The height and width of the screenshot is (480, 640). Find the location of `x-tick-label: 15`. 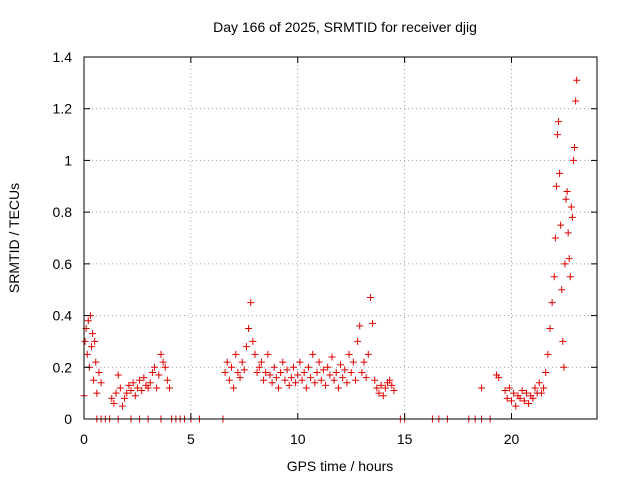

x-tick-label: 15 is located at coordinates (405, 439).